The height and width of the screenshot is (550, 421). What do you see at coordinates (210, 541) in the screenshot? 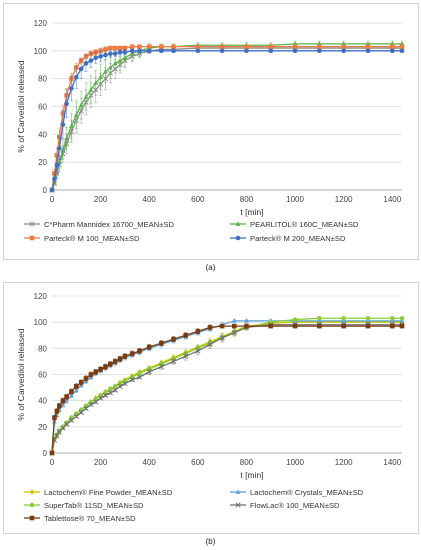
I see `caption-b: (b)` at bounding box center [210, 541].